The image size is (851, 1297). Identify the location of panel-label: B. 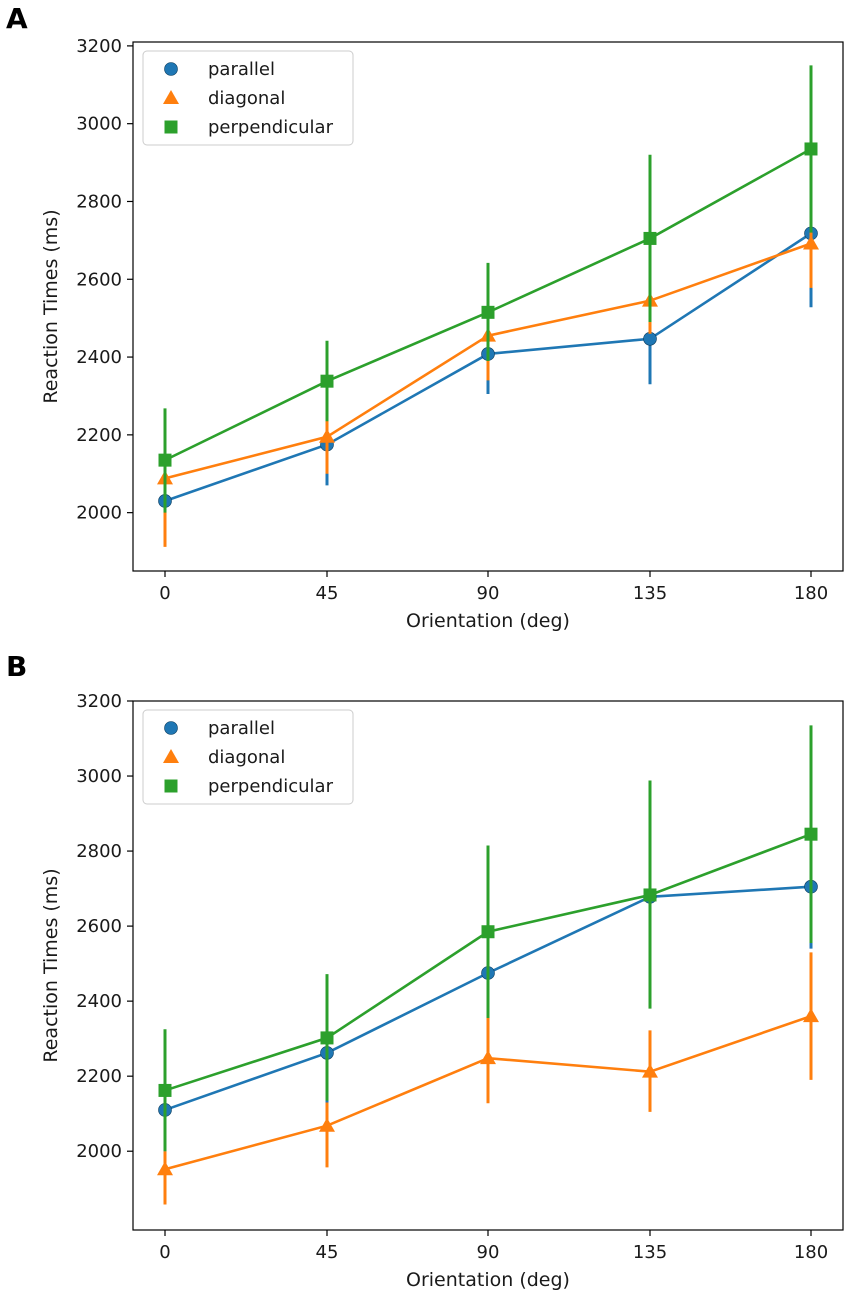
(16, 666).